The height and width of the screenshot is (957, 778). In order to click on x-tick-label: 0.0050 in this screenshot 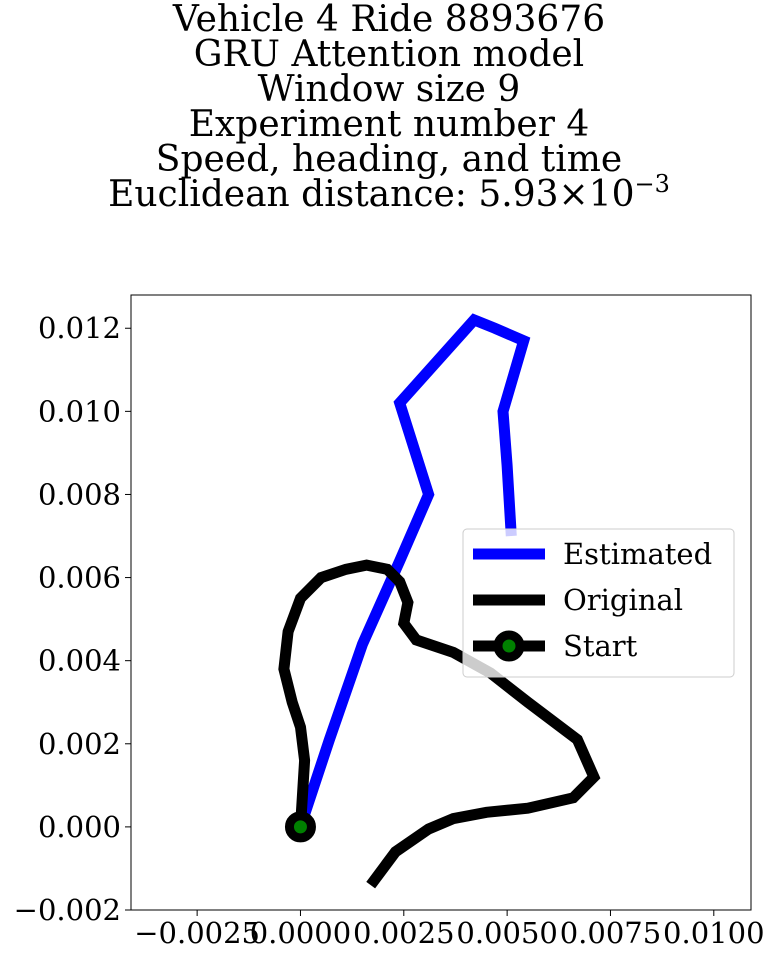, I will do `click(506, 933)`.